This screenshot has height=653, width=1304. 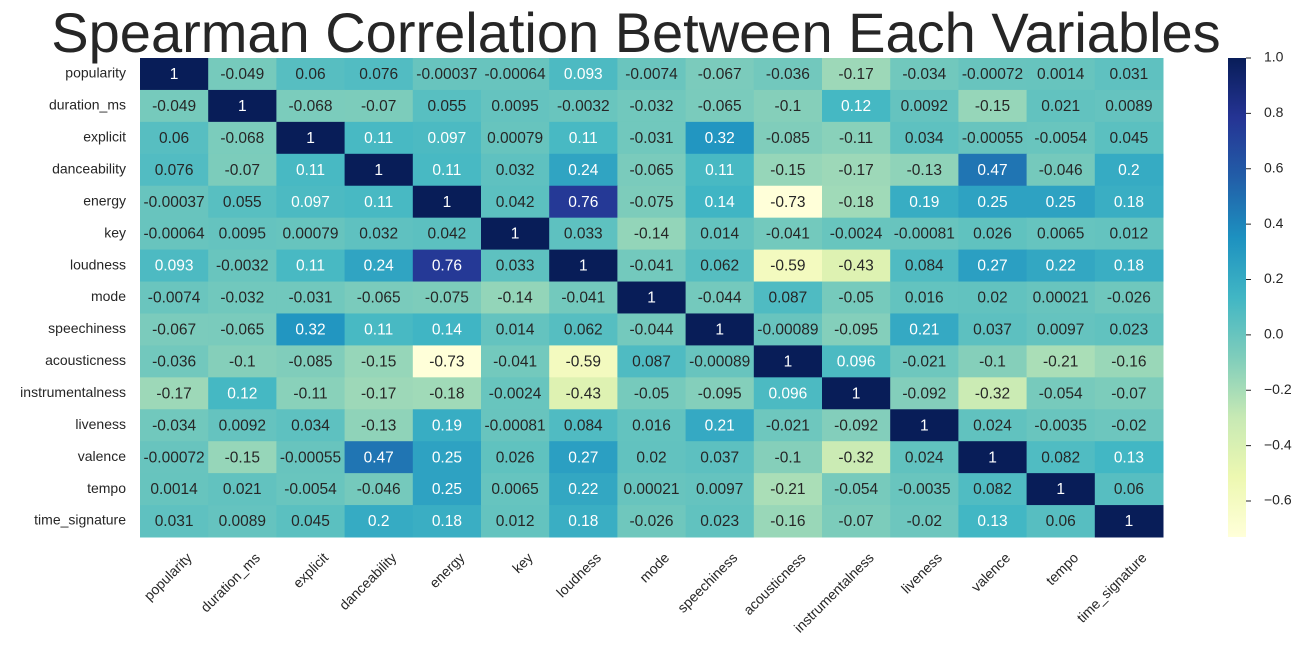 I want to click on cell-label: -0.00055, so click(x=310, y=457).